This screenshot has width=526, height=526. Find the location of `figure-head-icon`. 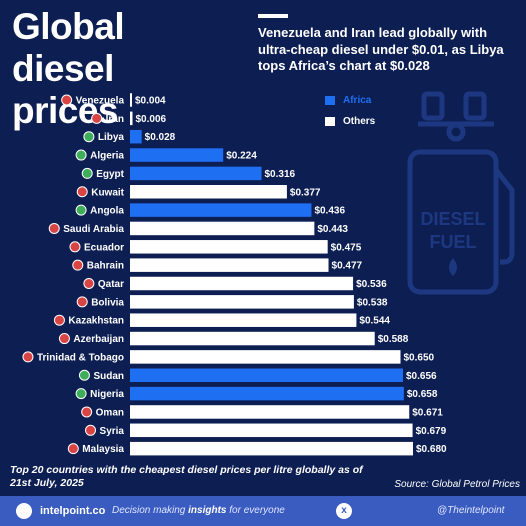

figure-head-icon is located at coordinates (456, 132).